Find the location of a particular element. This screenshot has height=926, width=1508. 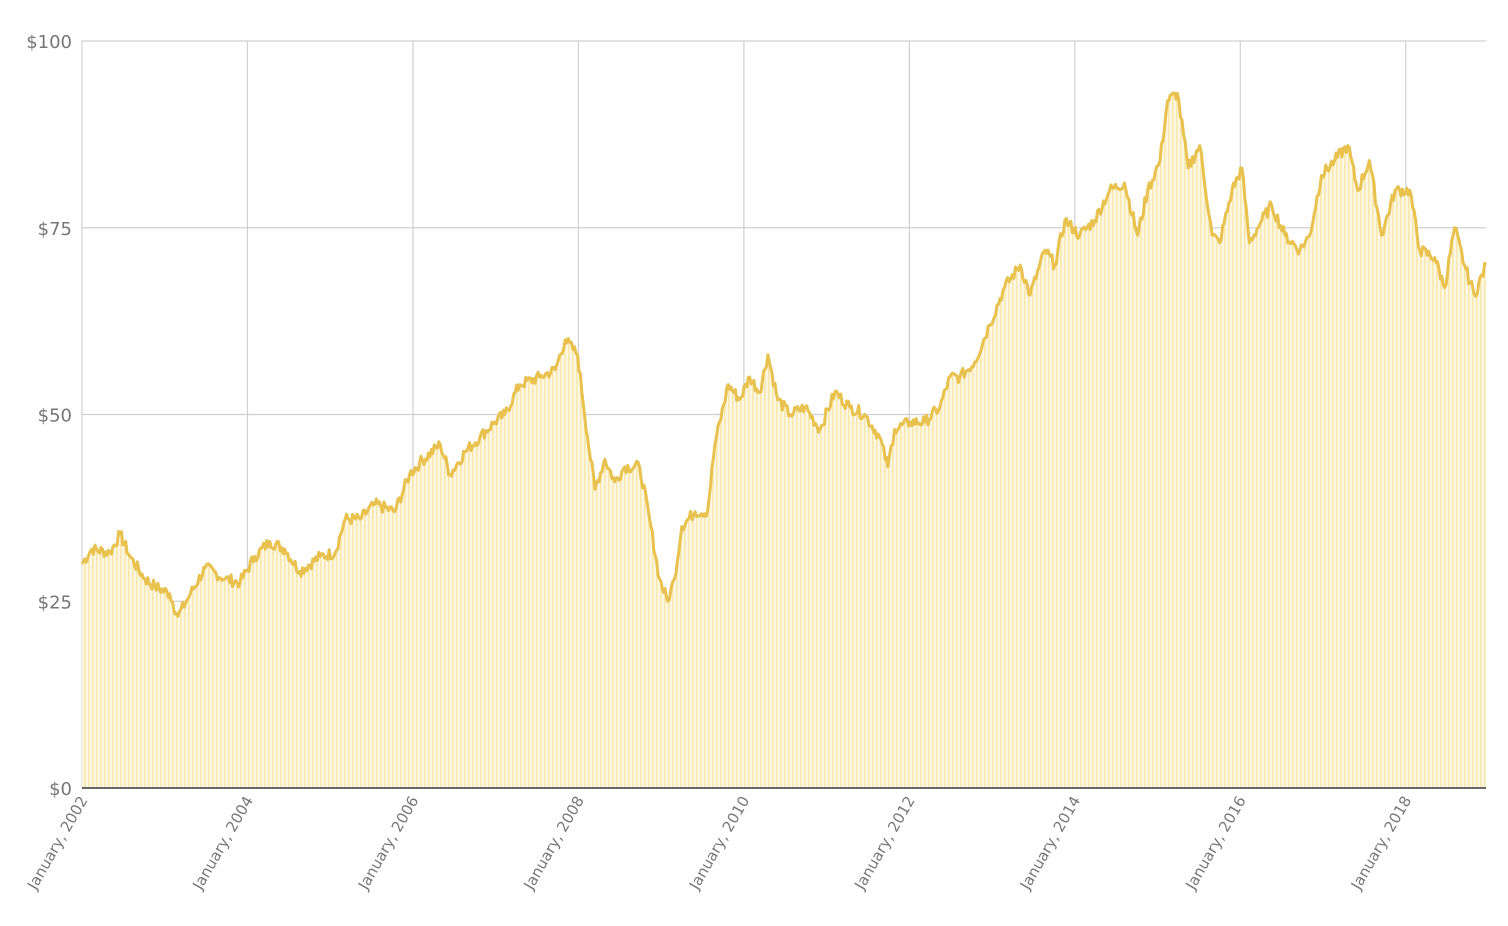

x-tick-label: January, 2012 is located at coordinates (884, 843).